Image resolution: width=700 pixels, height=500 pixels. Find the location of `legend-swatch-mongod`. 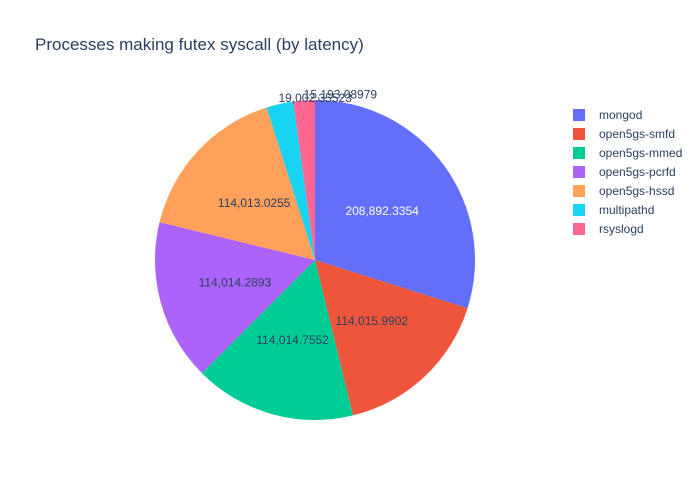

legend-swatch-mongod is located at coordinates (579, 115).